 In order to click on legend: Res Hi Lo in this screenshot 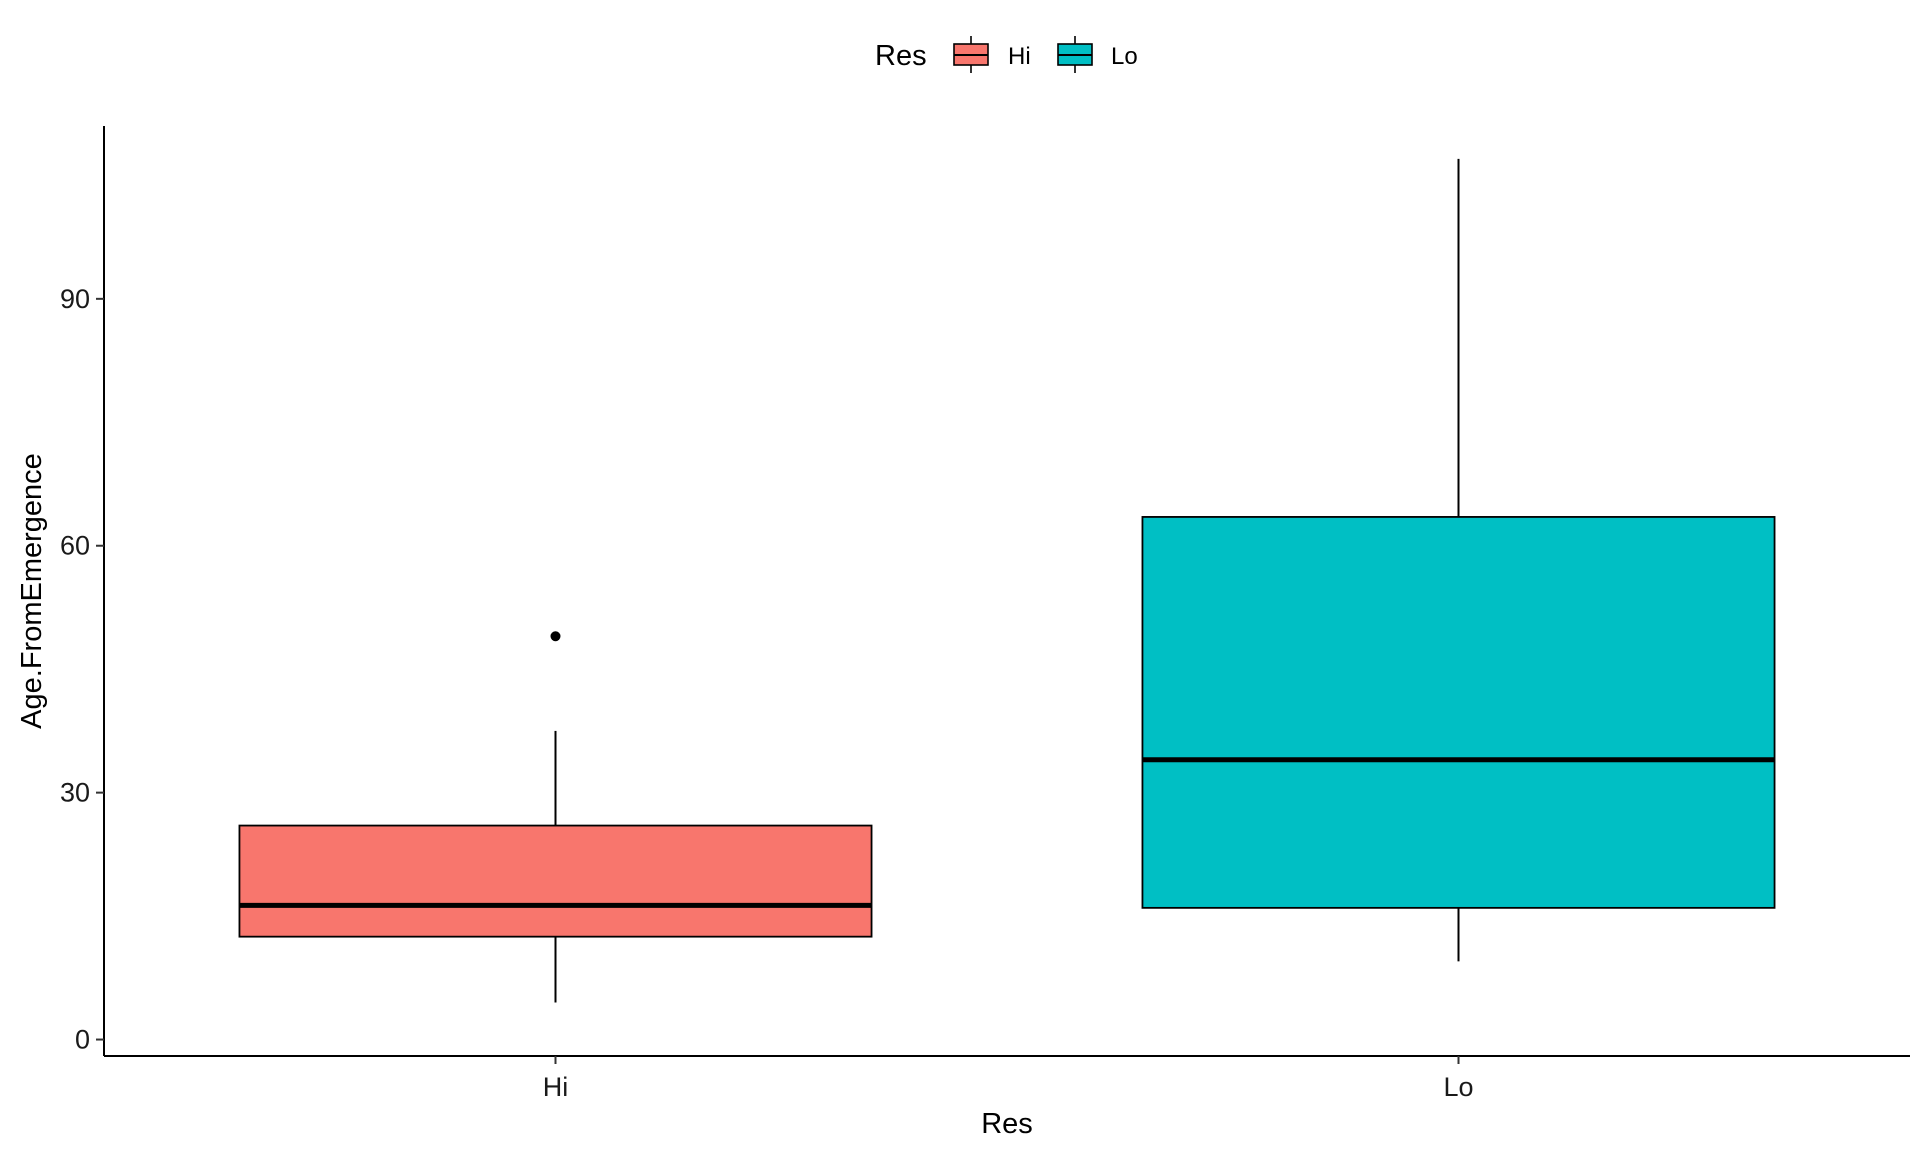, I will do `click(1006, 54)`.